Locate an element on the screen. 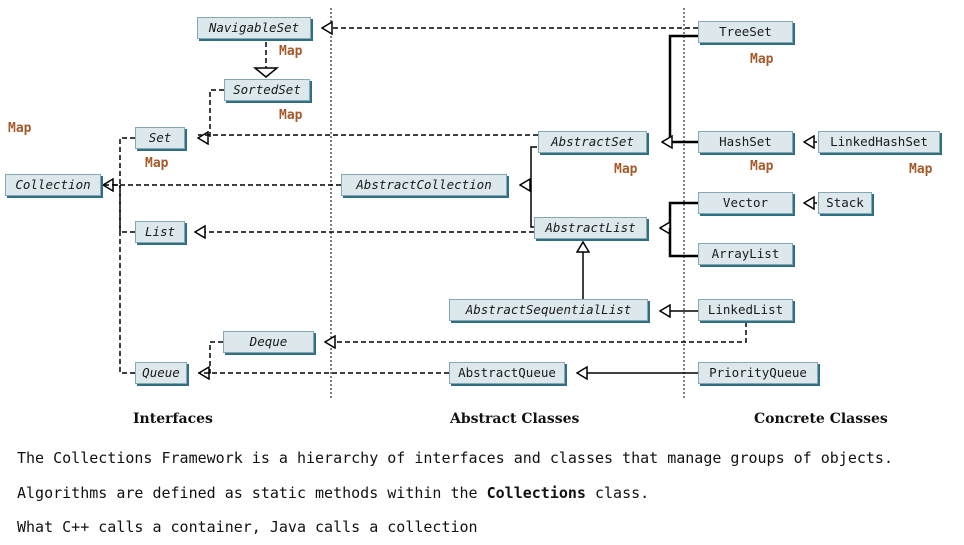 This screenshot has height=545, width=964. edge-deque-queue is located at coordinates (211, 357).